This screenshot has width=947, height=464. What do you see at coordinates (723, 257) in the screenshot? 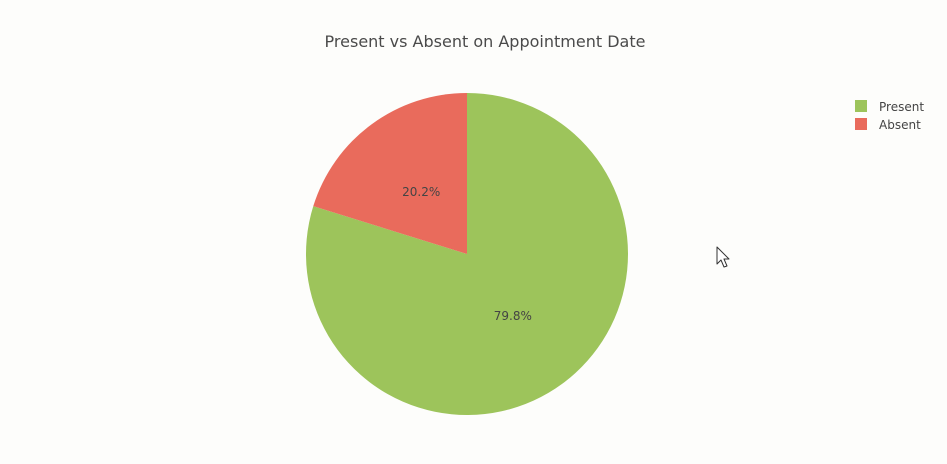
I see `mouse-pointer-icon` at bounding box center [723, 257].